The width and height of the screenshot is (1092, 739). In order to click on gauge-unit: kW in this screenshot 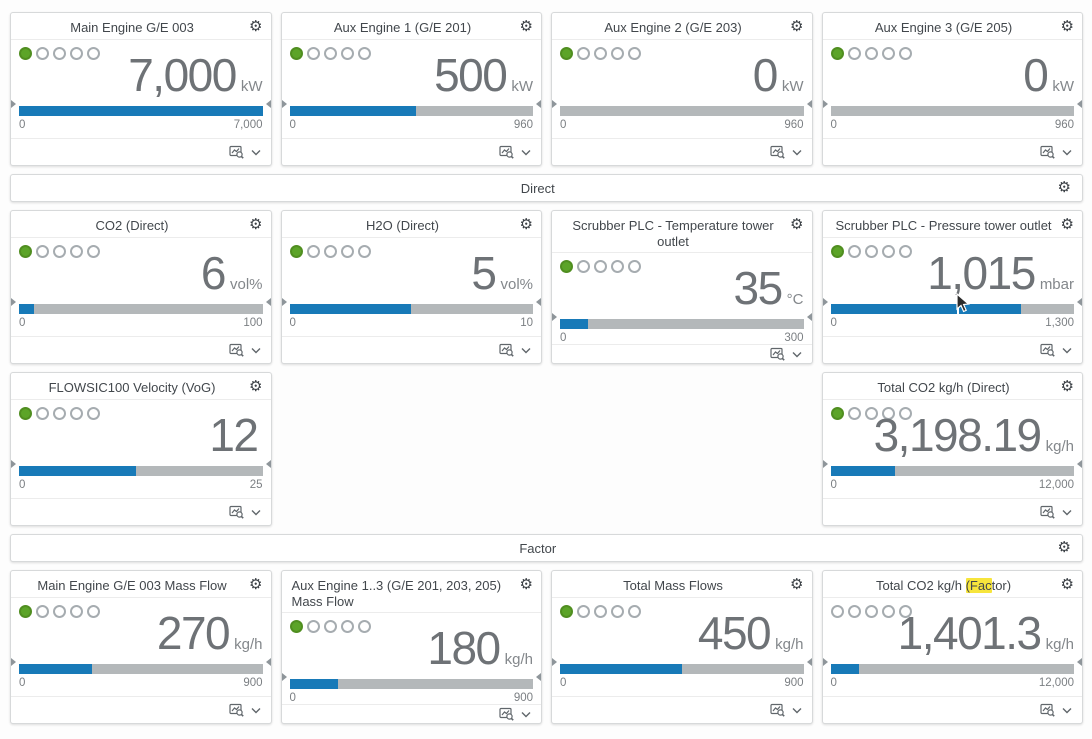, I will do `click(522, 86)`.